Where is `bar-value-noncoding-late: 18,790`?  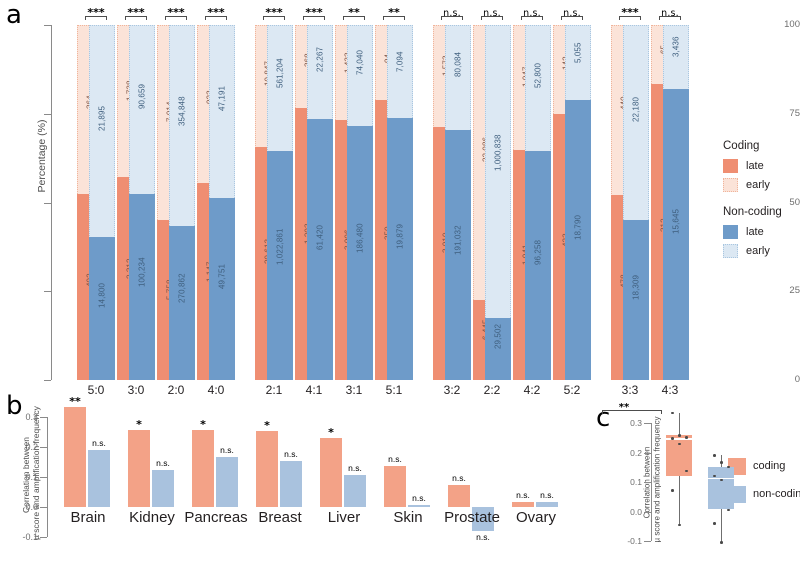 bar-value-noncoding-late: 18,790 is located at coordinates (578, 228).